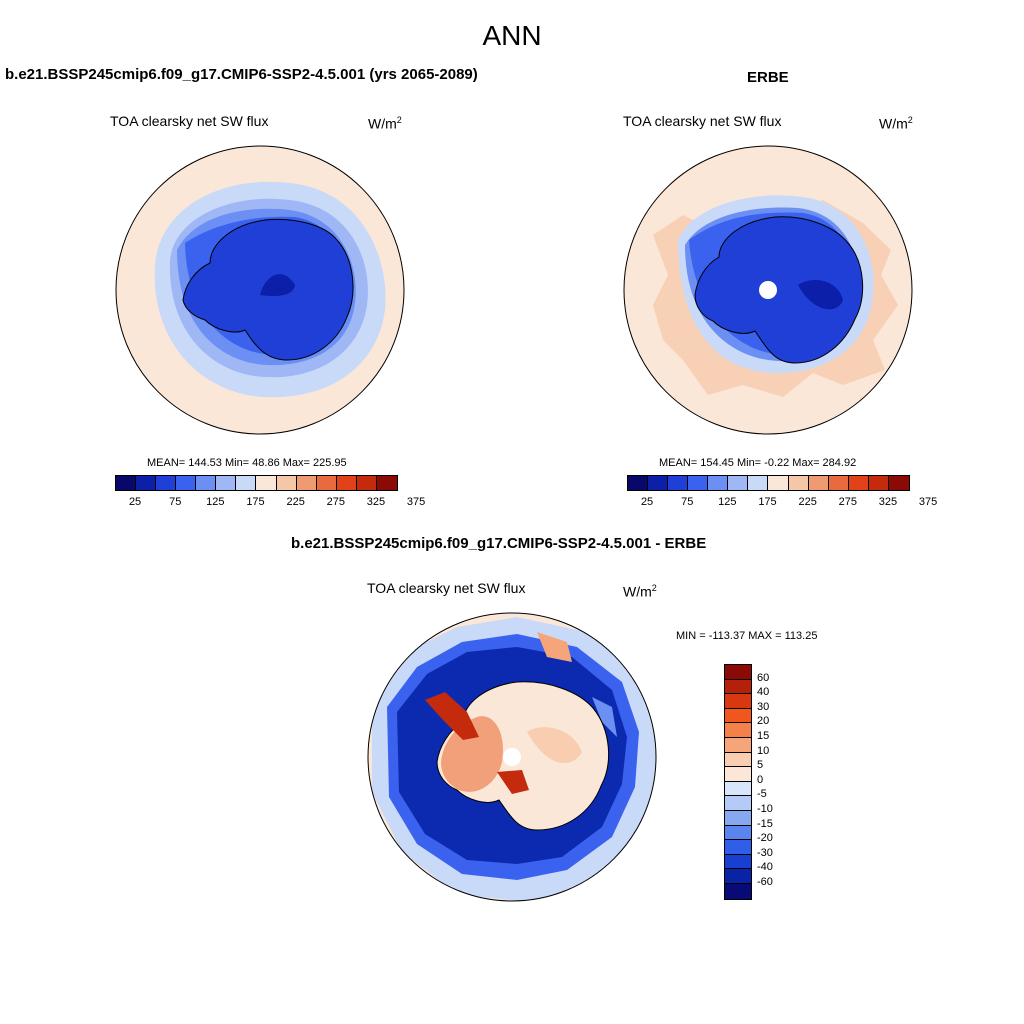  Describe the element at coordinates (763, 692) in the screenshot. I see `colorbar-tick-label: 40` at that location.